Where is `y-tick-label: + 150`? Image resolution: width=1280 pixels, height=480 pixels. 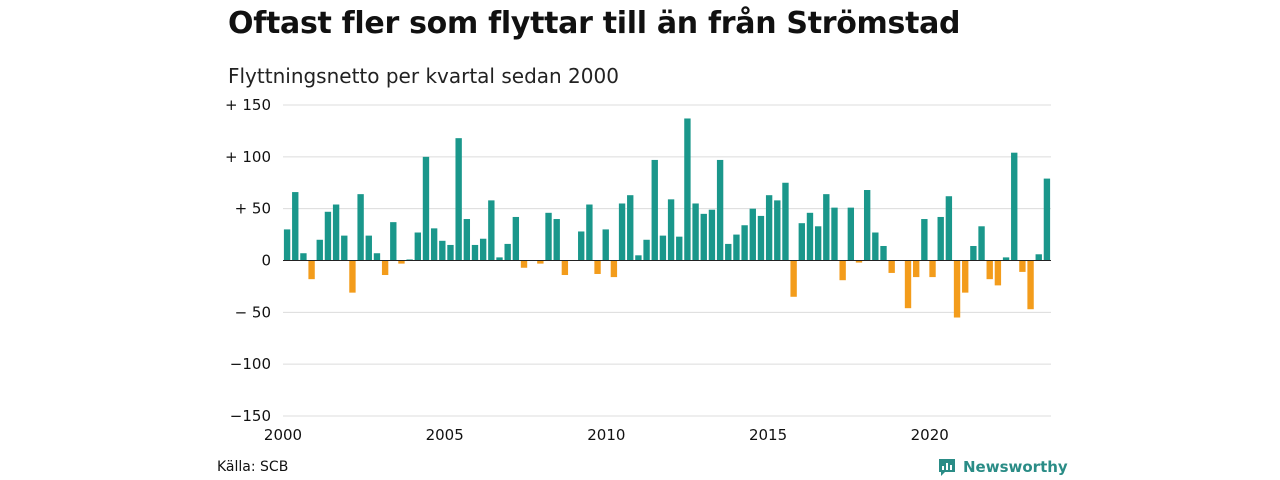 y-tick-label: + 150 is located at coordinates (248, 105).